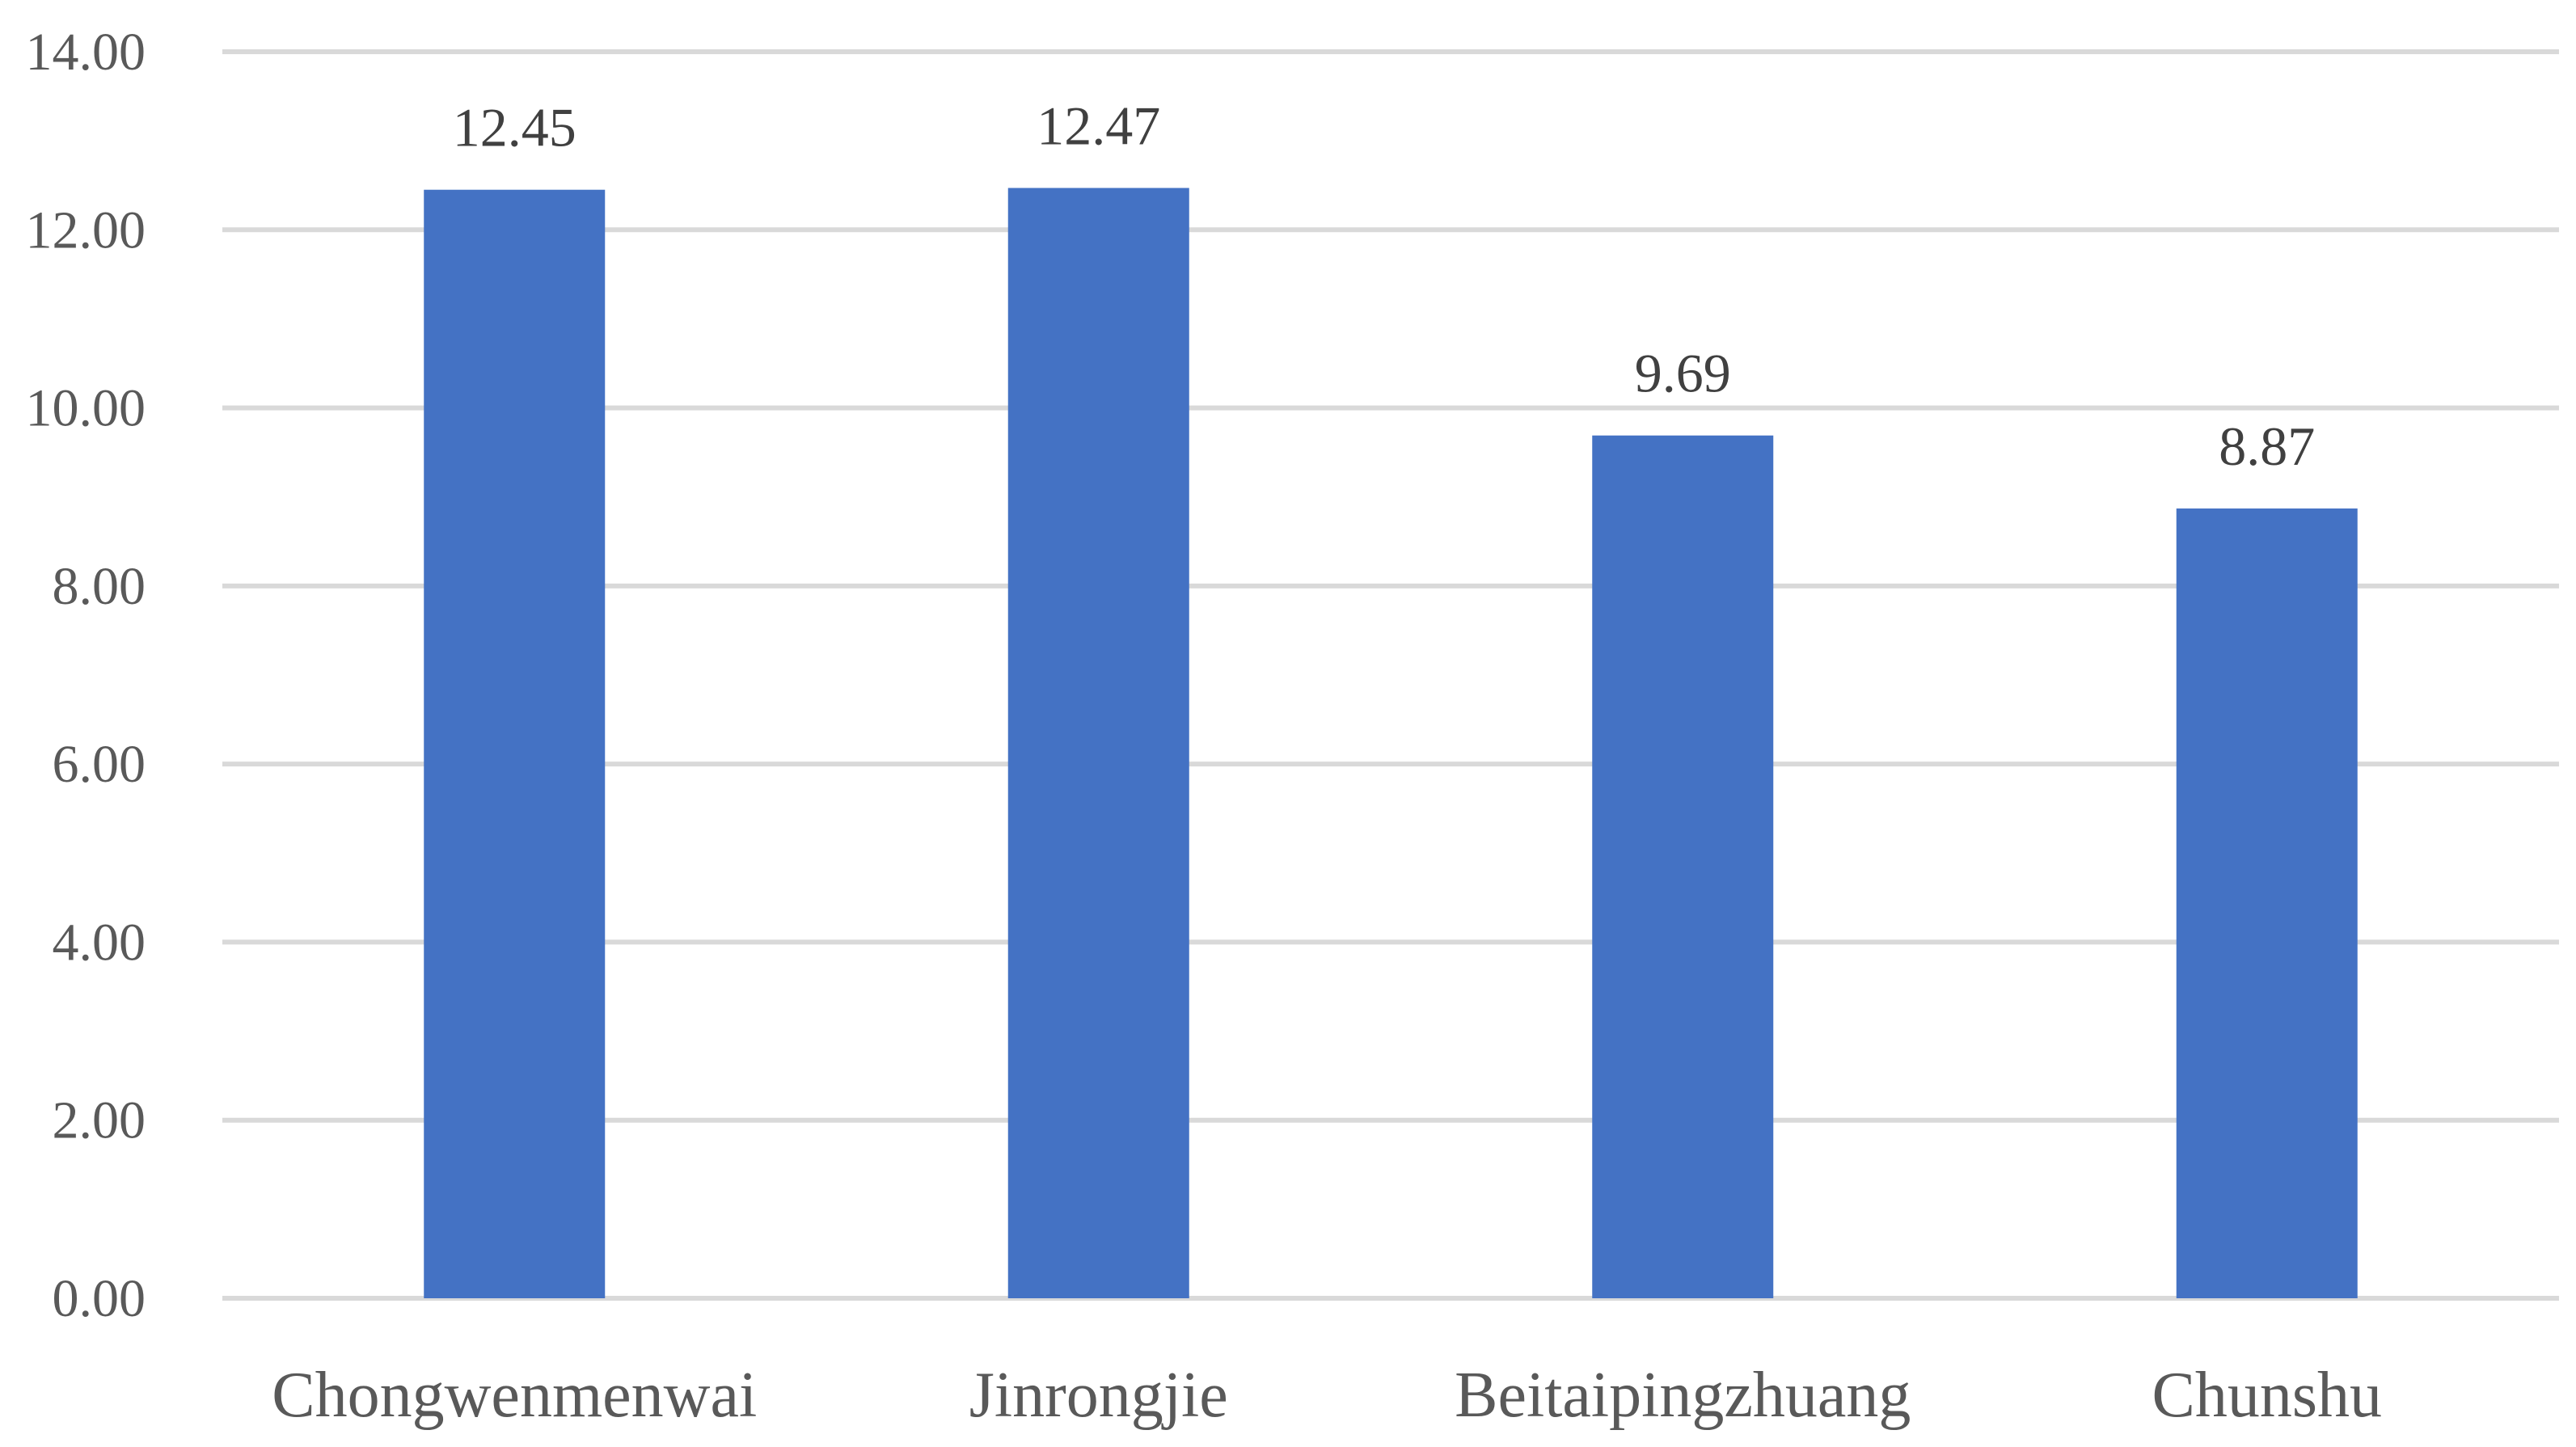 The width and height of the screenshot is (2576, 1447). Describe the element at coordinates (86, 675) in the screenshot. I see `y-axis-tick-labels: 0.00 2.00 4.00 6.00 8.00 10.00 12.00 14.00` at that location.